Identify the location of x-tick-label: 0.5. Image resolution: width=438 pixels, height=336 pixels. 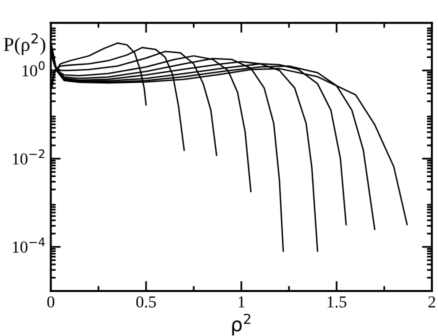
(146, 302).